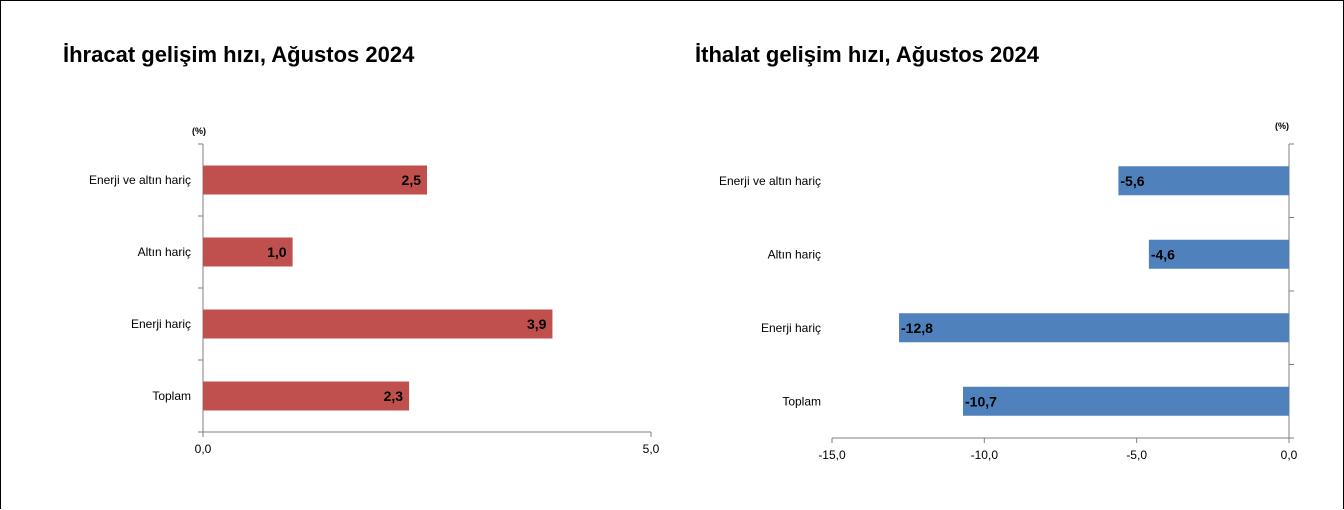 This screenshot has width=1344, height=510. Describe the element at coordinates (1289, 455) in the screenshot. I see `imports-value-tick-label: 0,0` at that location.